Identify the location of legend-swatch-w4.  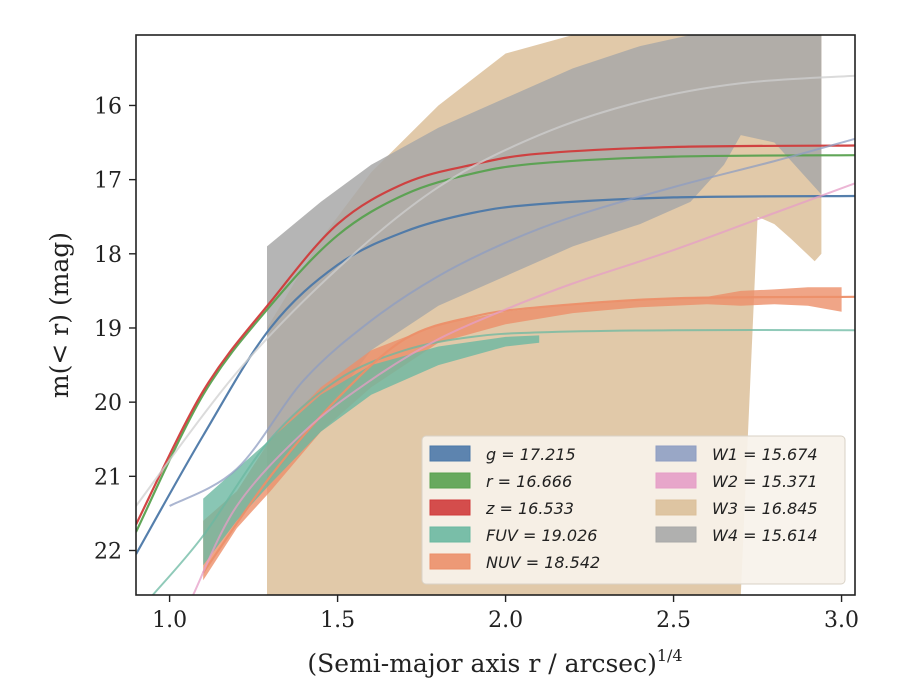
(676, 534).